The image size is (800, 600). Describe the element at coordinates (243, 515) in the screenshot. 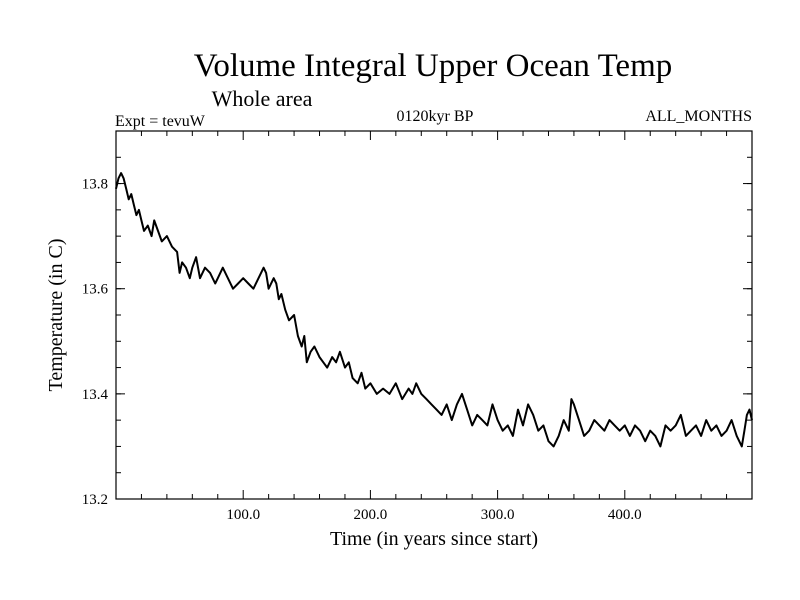

I see `x-tick-label: 100.0` at that location.